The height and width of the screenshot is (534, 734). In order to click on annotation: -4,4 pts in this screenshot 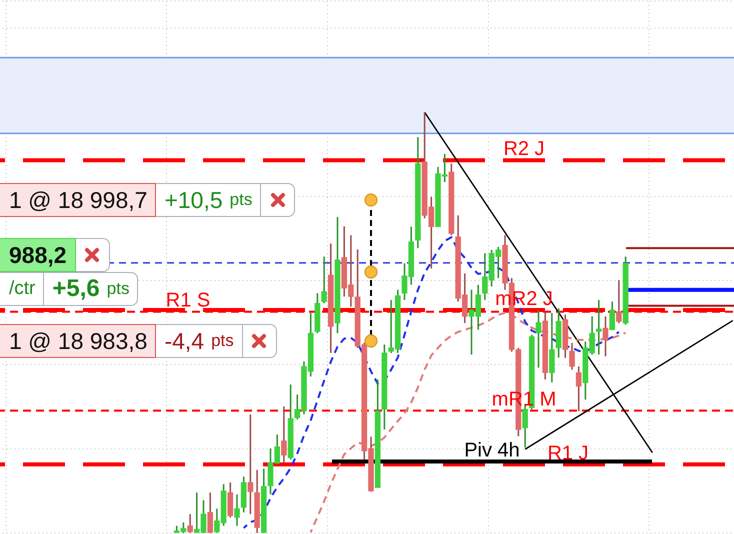, I will do `click(199, 341)`.